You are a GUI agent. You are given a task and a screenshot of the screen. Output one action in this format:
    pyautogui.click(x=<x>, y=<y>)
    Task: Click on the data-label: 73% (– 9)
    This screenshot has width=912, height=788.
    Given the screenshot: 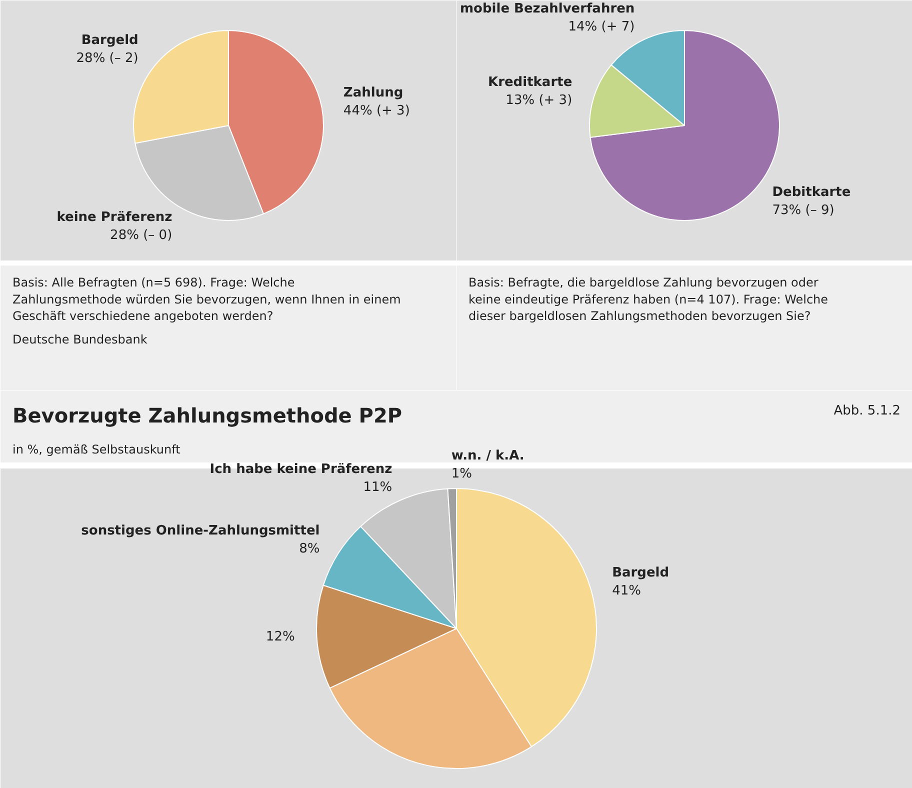 What is the action you would take?
    pyautogui.click(x=803, y=210)
    